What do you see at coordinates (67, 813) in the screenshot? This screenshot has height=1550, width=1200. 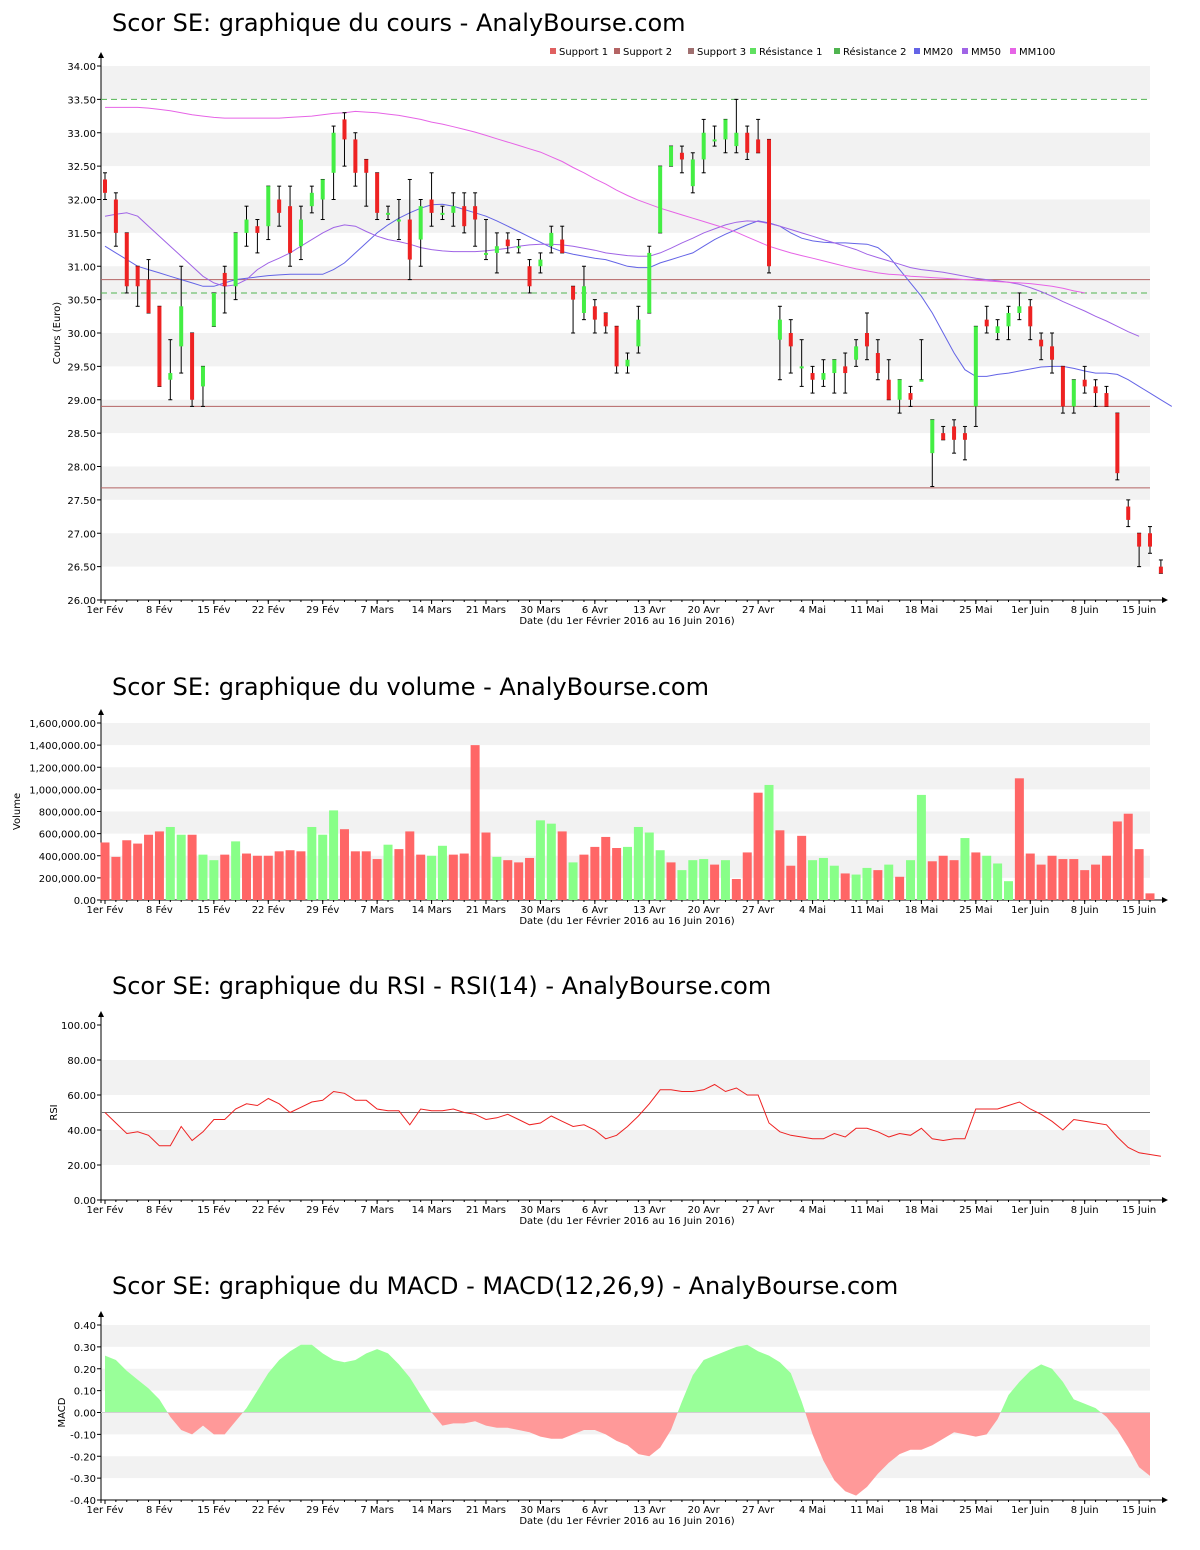 I see `y-tick-label: 800,000.00` at bounding box center [67, 813].